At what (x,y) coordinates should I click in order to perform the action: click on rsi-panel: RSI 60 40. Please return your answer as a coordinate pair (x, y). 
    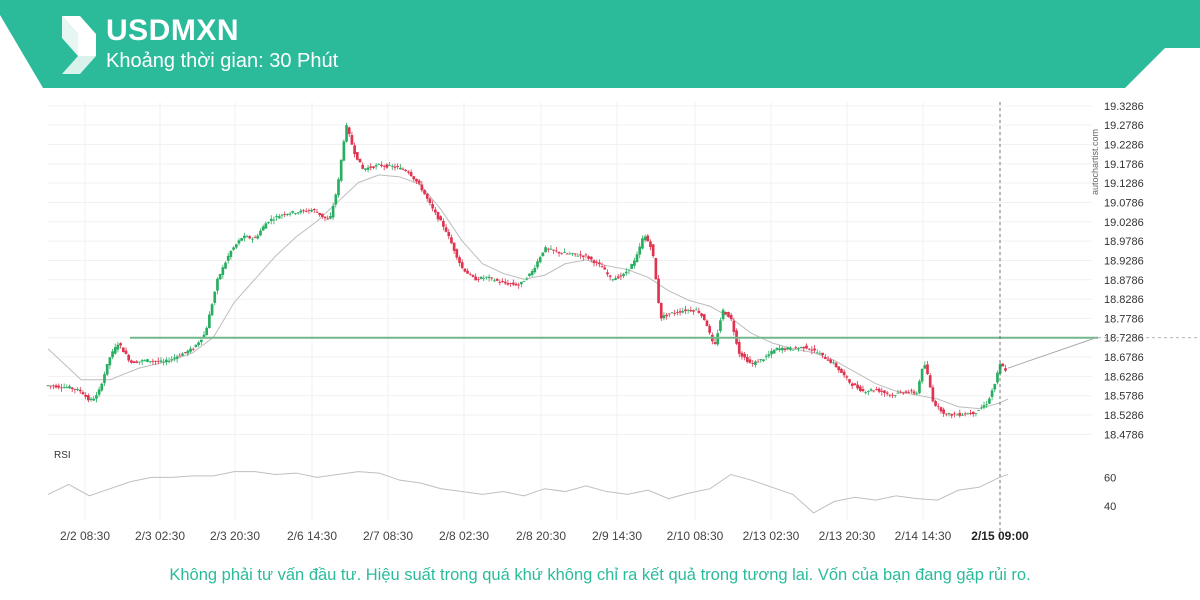
    Looking at the image, I should click on (581, 482).